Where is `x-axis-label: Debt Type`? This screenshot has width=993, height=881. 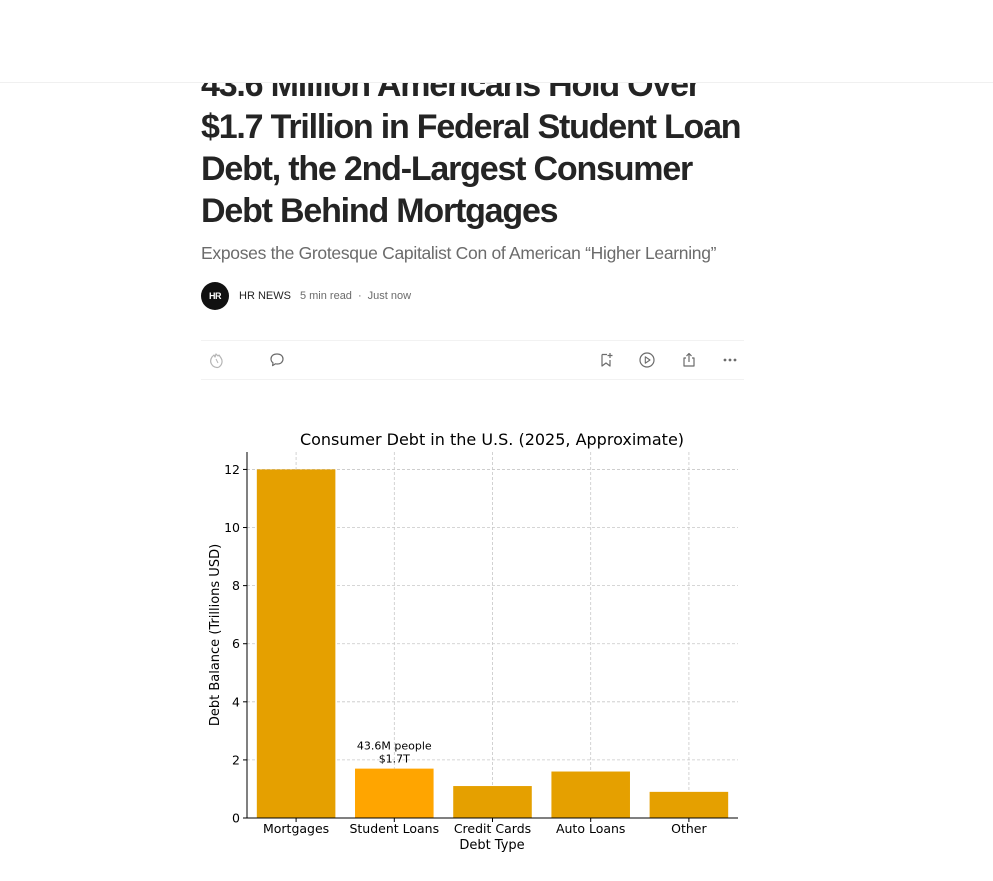
x-axis-label: Debt Type is located at coordinates (491, 845).